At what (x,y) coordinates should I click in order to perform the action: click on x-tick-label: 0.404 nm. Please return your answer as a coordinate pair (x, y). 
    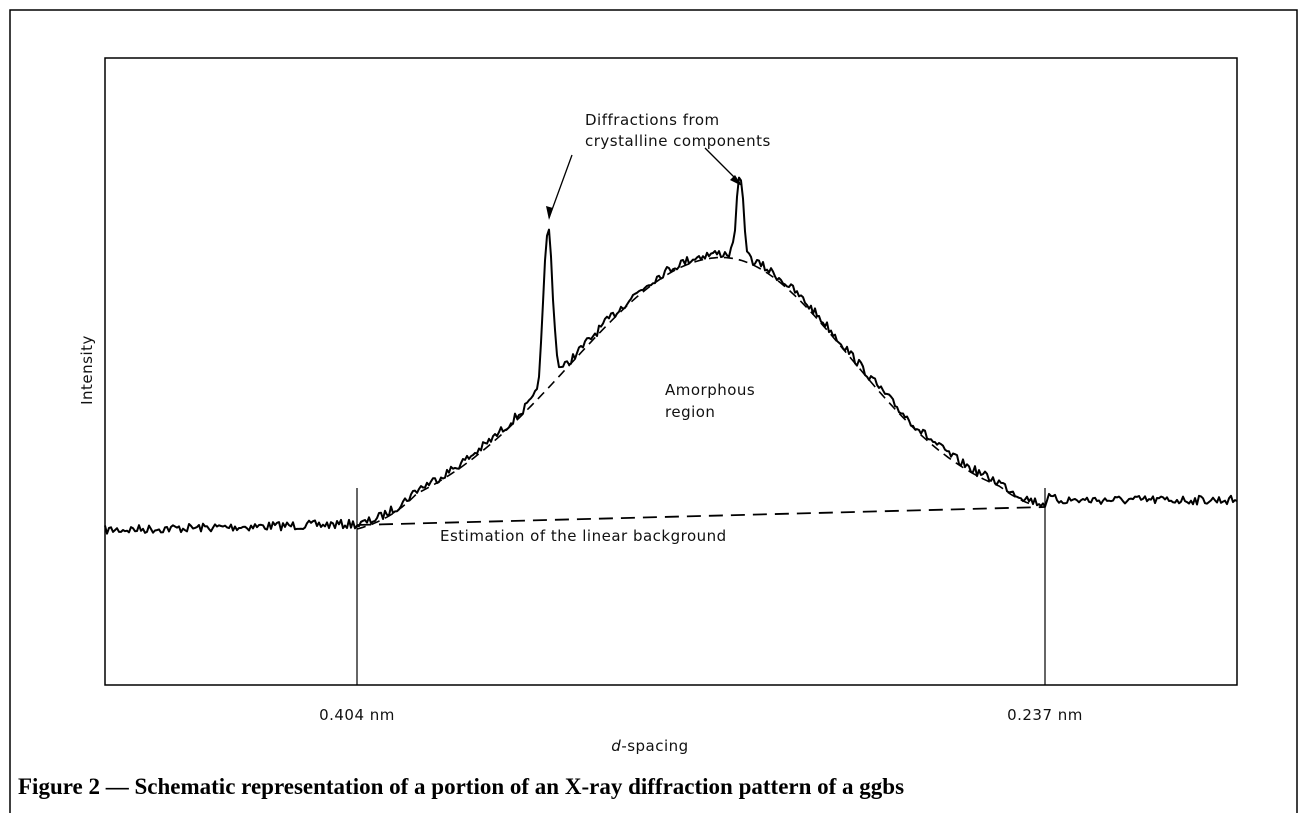
    Looking at the image, I should click on (357, 715).